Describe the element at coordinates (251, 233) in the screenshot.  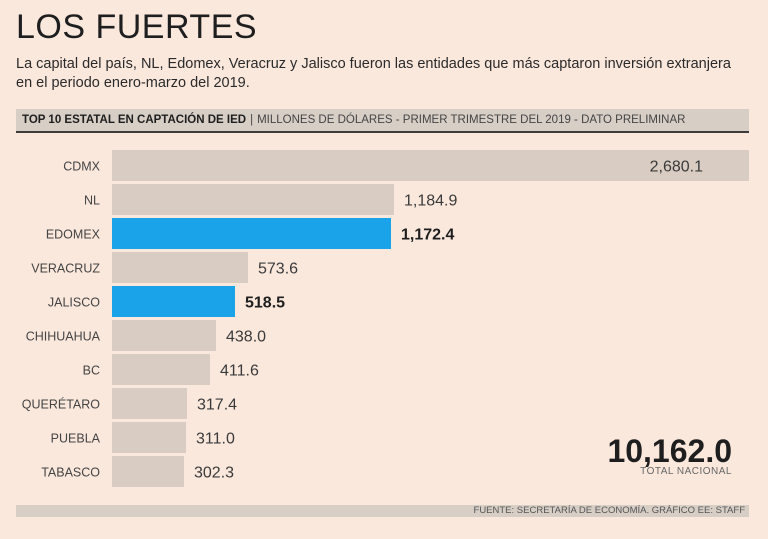
I see `bar-edomex` at that location.